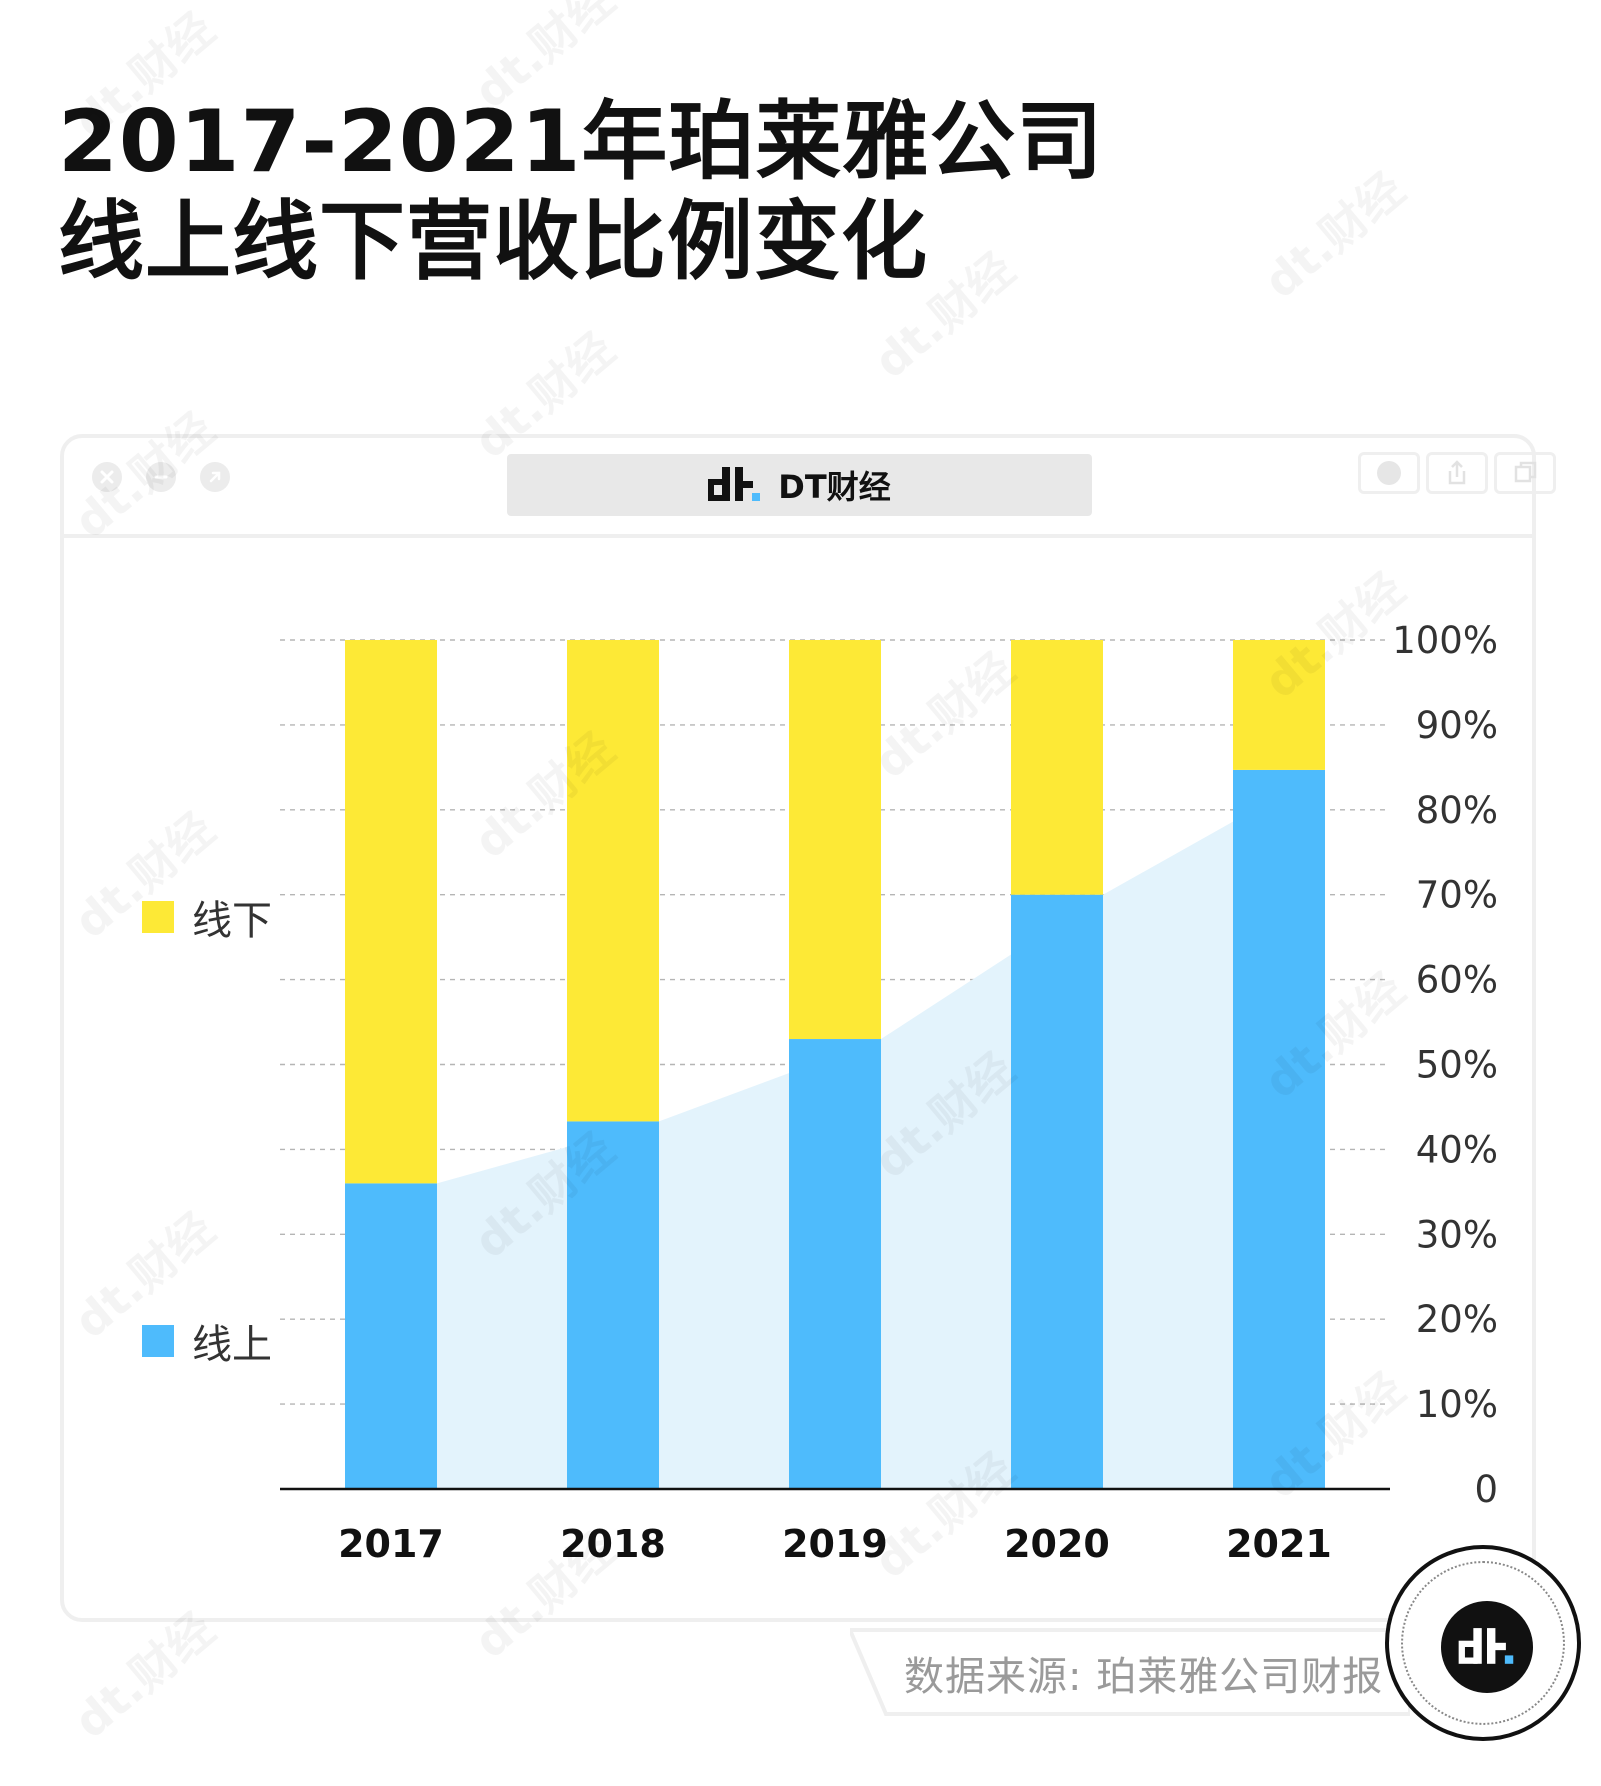 The width and height of the screenshot is (1601, 1786). What do you see at coordinates (1457, 980) in the screenshot?
I see `y-tick-label: 60%` at bounding box center [1457, 980].